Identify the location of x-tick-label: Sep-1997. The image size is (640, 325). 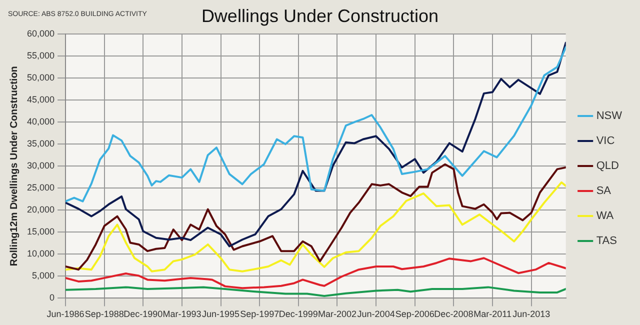
(260, 314).